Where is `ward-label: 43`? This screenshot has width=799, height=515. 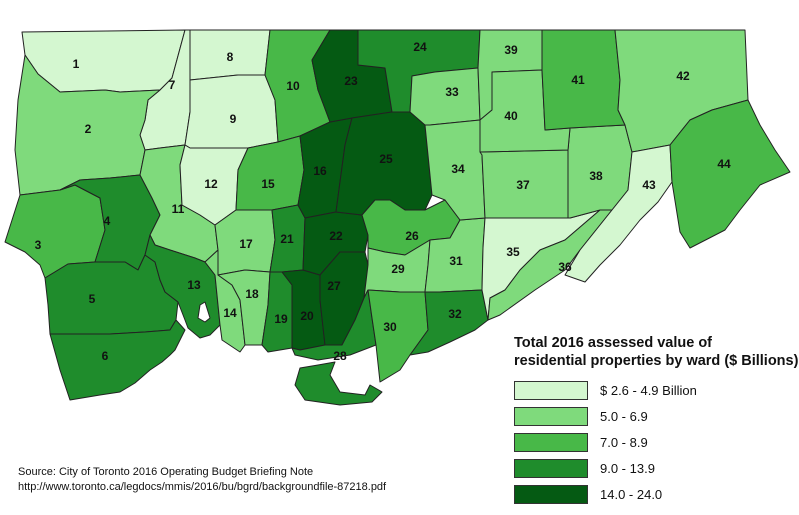 ward-label: 43 is located at coordinates (649, 185).